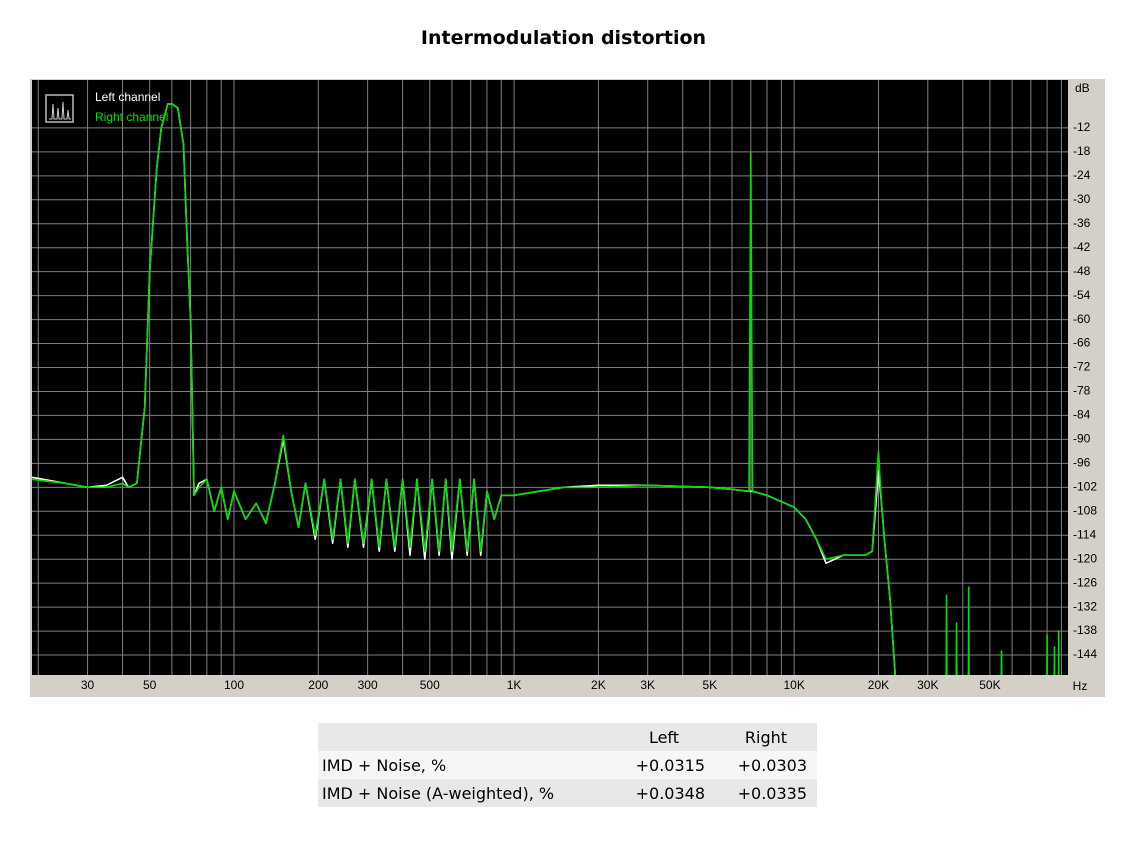  I want to click on y-tick-label: -54, so click(1082, 295).